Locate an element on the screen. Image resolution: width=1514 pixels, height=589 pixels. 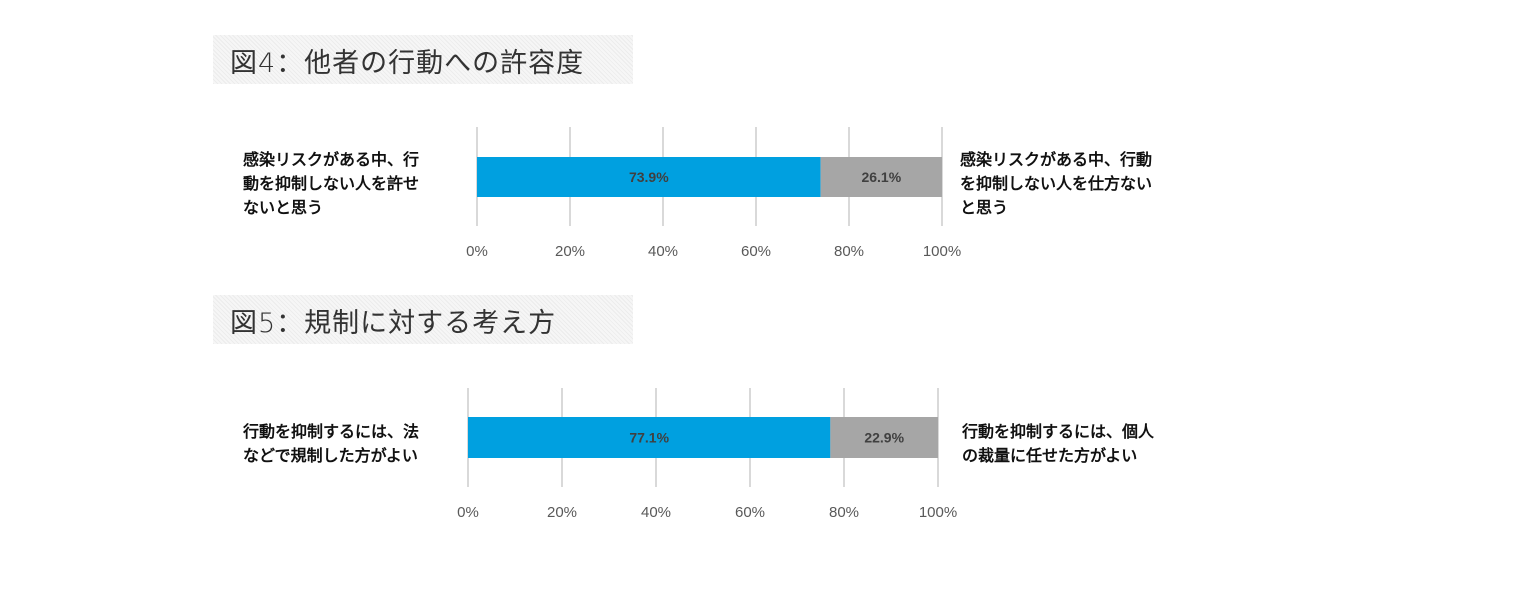
data-label: 22.9% is located at coordinates (884, 438).